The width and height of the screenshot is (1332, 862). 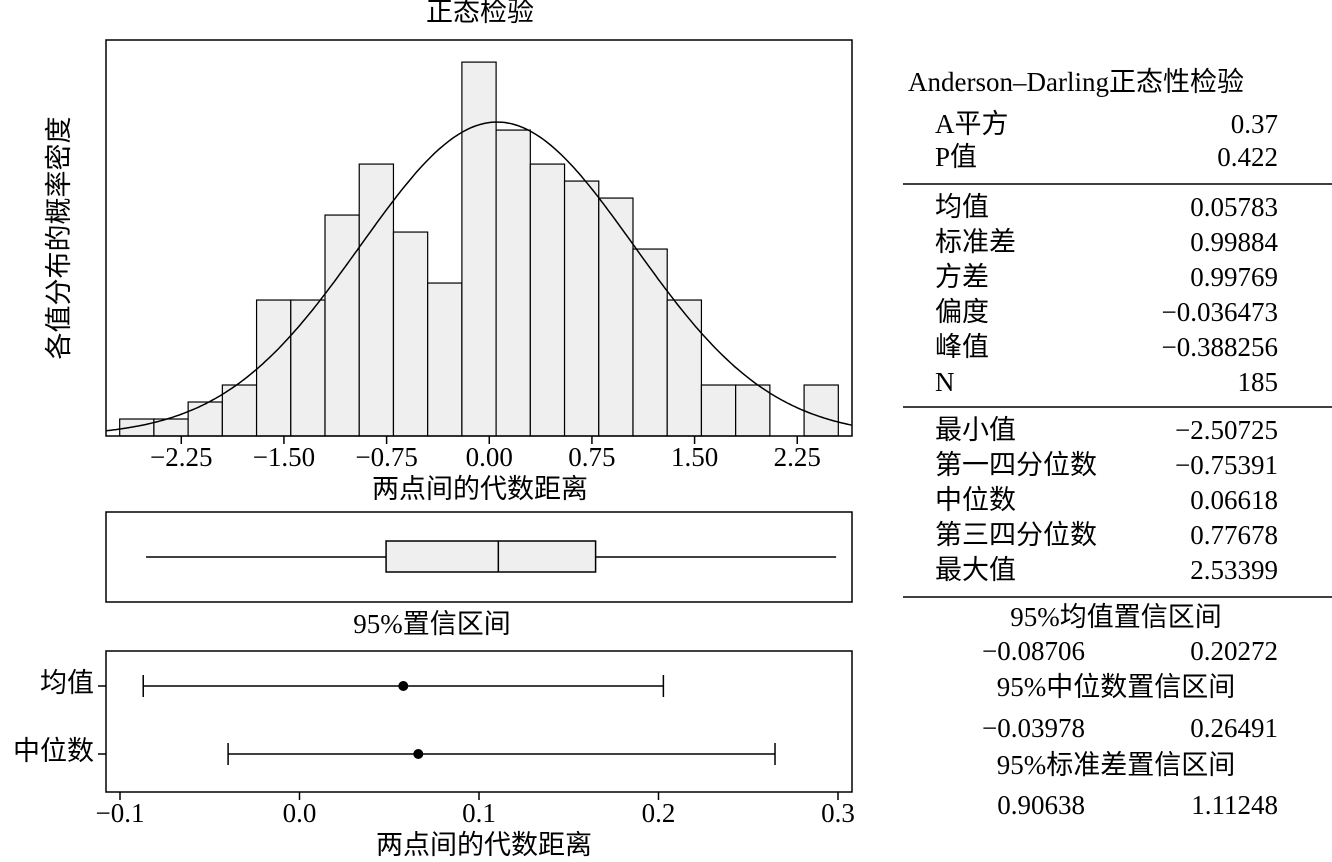 I want to click on x-tick-label: 0.75, so click(x=591, y=457).